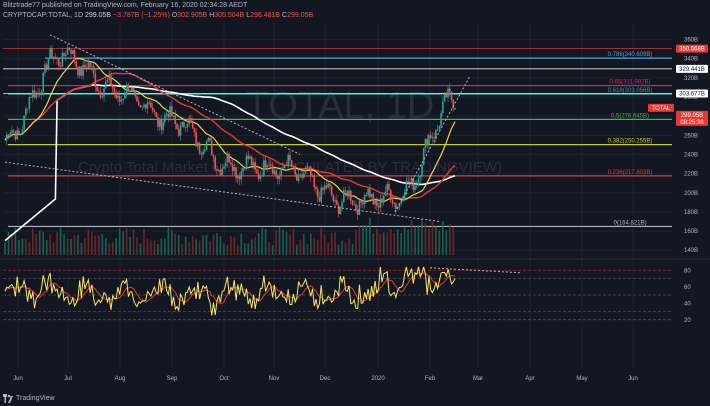  Describe the element at coordinates (691, 98) in the screenshot. I see `y-tick-label: 300B` at that location.